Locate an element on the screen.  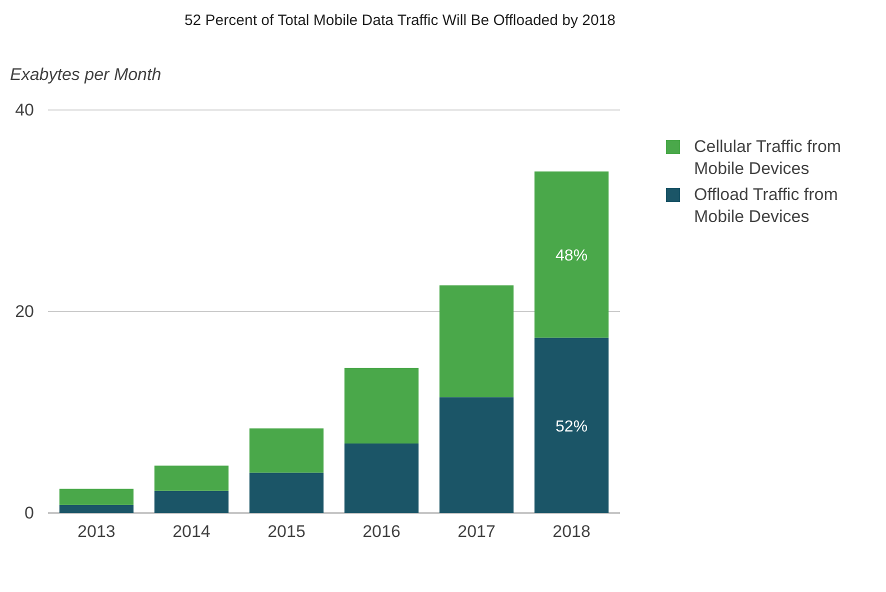
y-tick-label: 0 is located at coordinates (29, 512).